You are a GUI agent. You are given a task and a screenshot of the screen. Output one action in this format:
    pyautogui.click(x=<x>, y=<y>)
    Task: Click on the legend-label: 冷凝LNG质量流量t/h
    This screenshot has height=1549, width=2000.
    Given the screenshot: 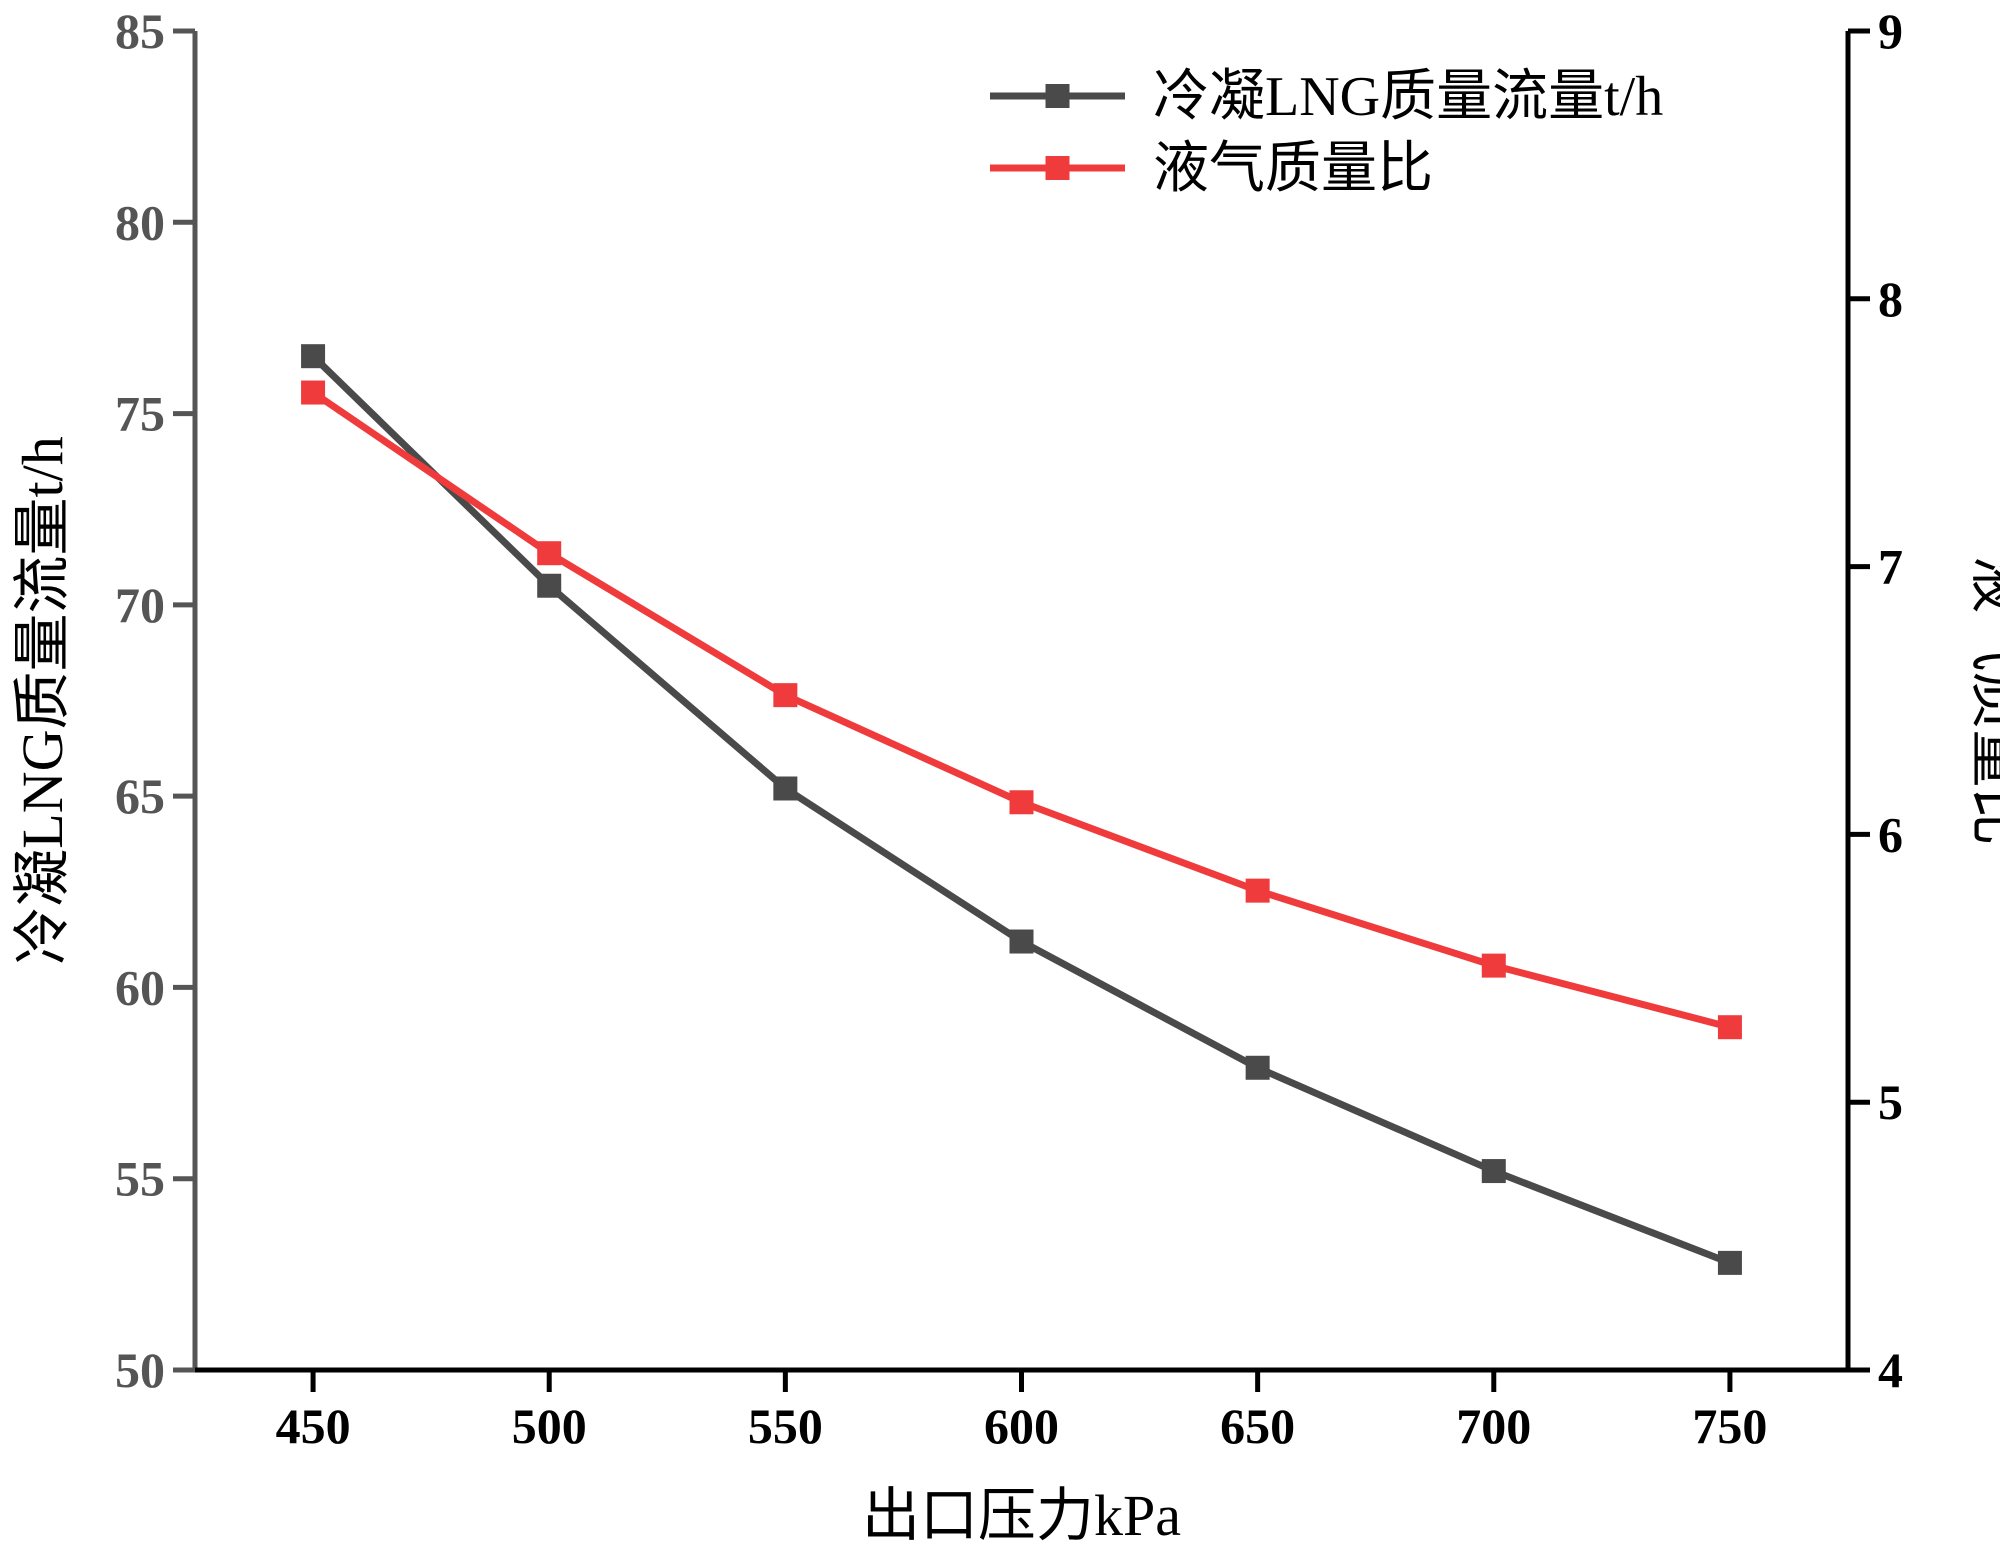 What is the action you would take?
    pyautogui.click(x=1408, y=97)
    